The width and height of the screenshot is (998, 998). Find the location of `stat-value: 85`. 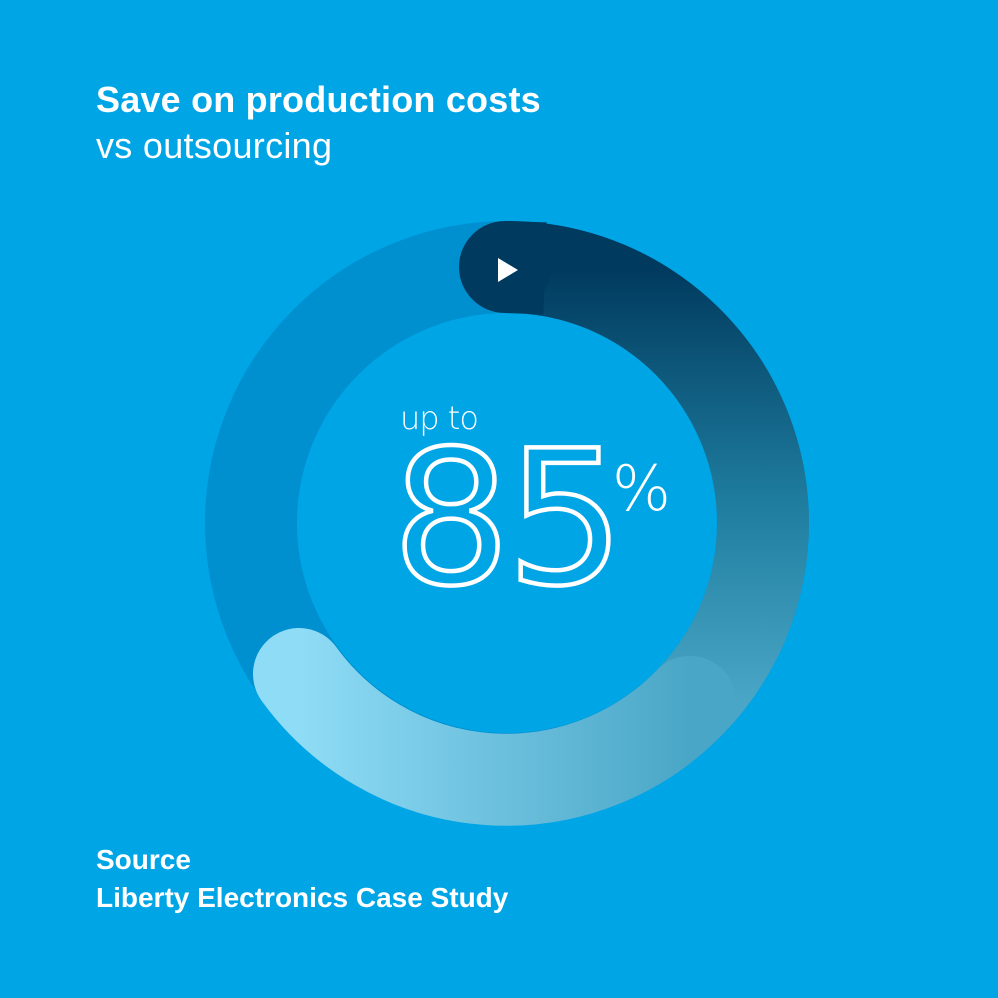

stat-value: 85 is located at coordinates (506, 518).